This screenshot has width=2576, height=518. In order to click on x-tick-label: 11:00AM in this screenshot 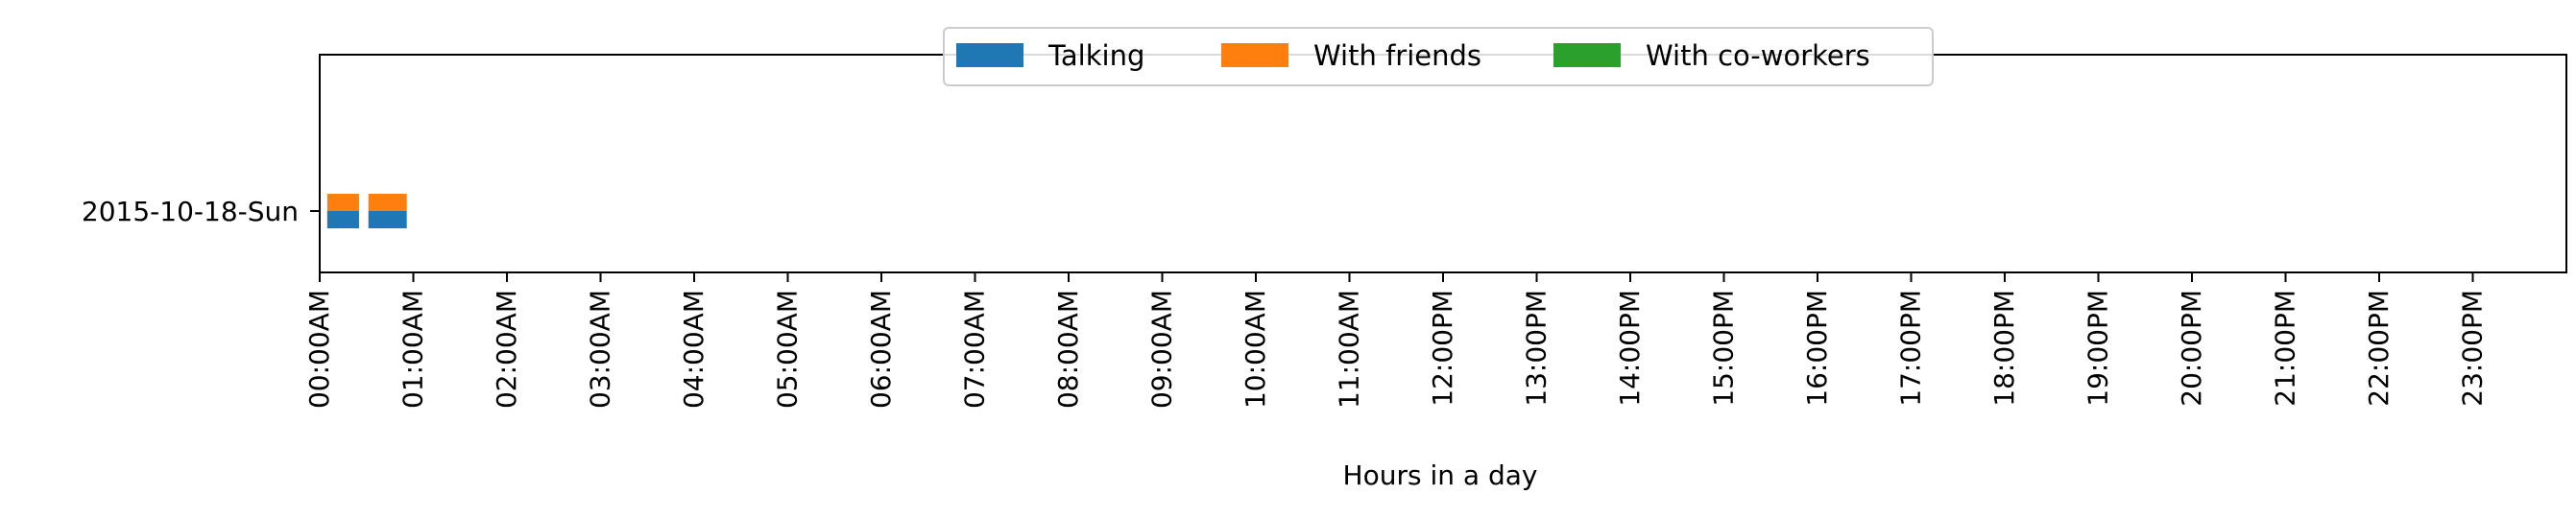, I will do `click(1349, 349)`.